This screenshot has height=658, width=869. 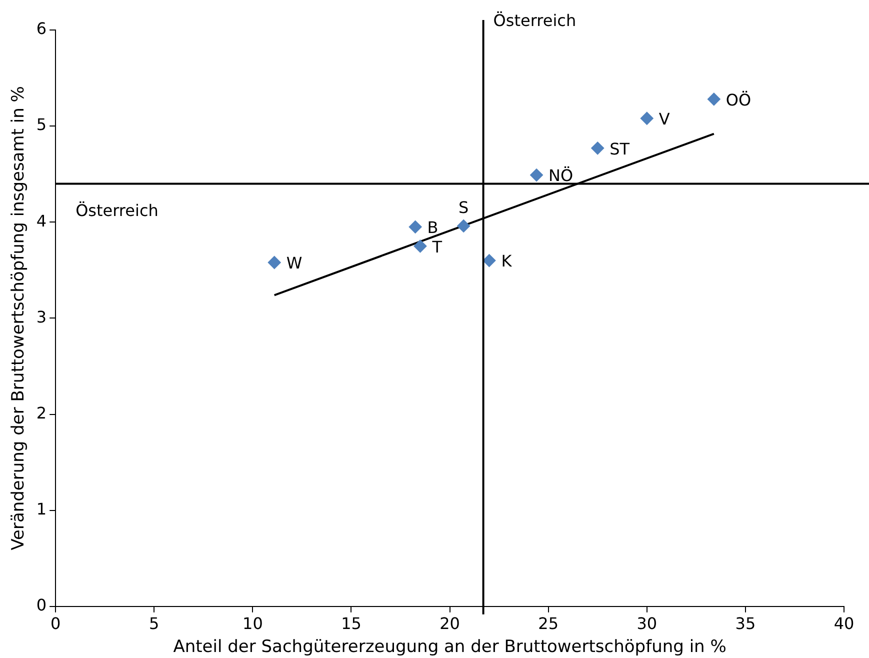 What do you see at coordinates (450, 624) in the screenshot?
I see `x-tick-label: 20` at bounding box center [450, 624].